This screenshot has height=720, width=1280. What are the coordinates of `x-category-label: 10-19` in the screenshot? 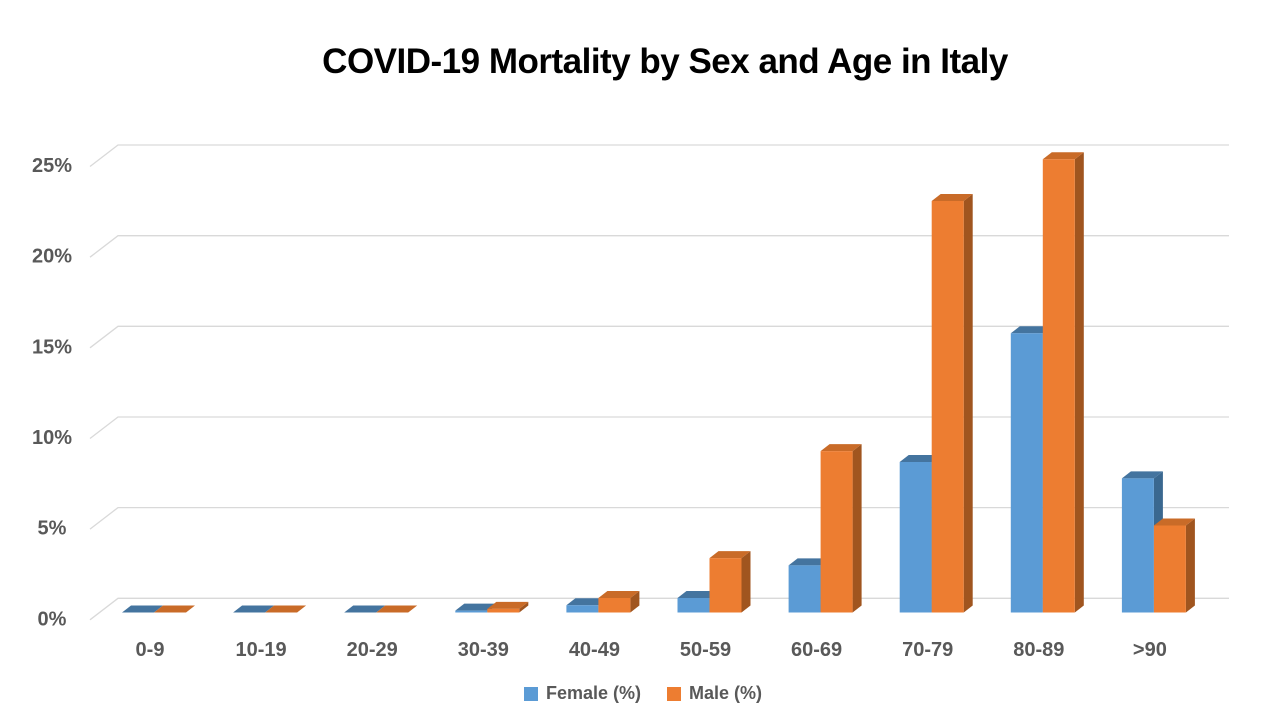 It's located at (261, 650).